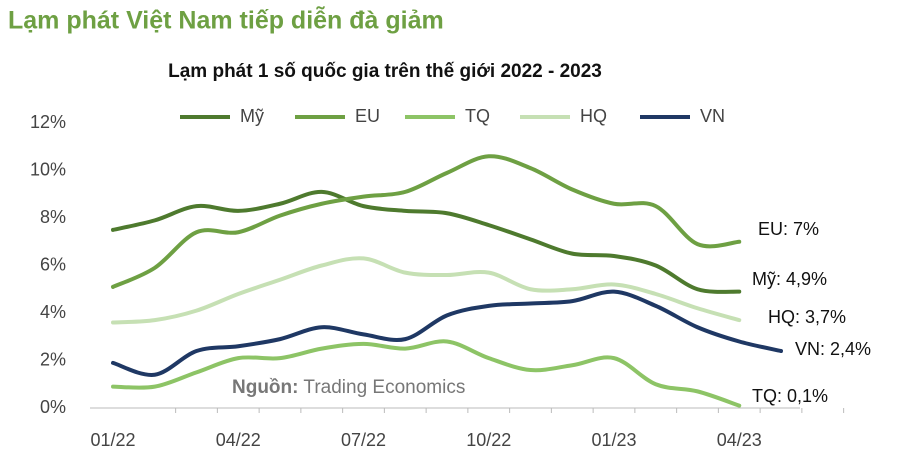 The image size is (897, 470). I want to click on page-title: Lạm phát Việt Nam tiếp diễn đà giảm, so click(226, 20).